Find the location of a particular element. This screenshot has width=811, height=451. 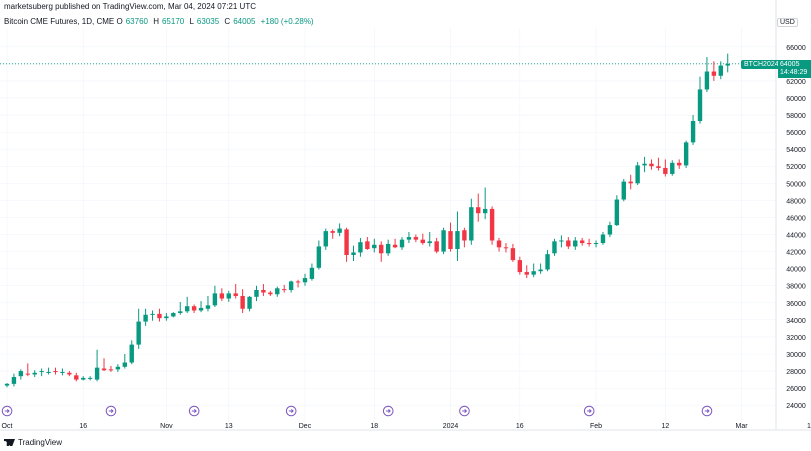

change-value: +180 (+0.28%) is located at coordinates (287, 21).